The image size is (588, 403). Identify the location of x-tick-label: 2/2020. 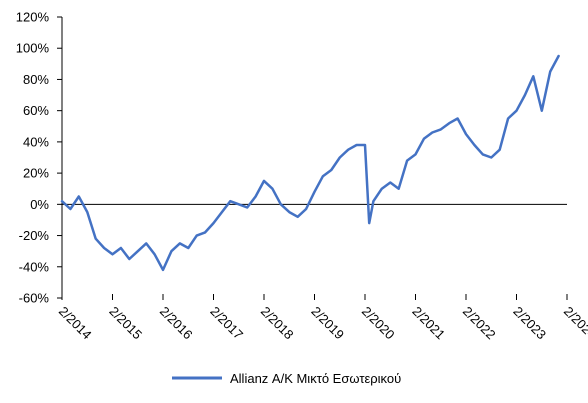
(378, 323).